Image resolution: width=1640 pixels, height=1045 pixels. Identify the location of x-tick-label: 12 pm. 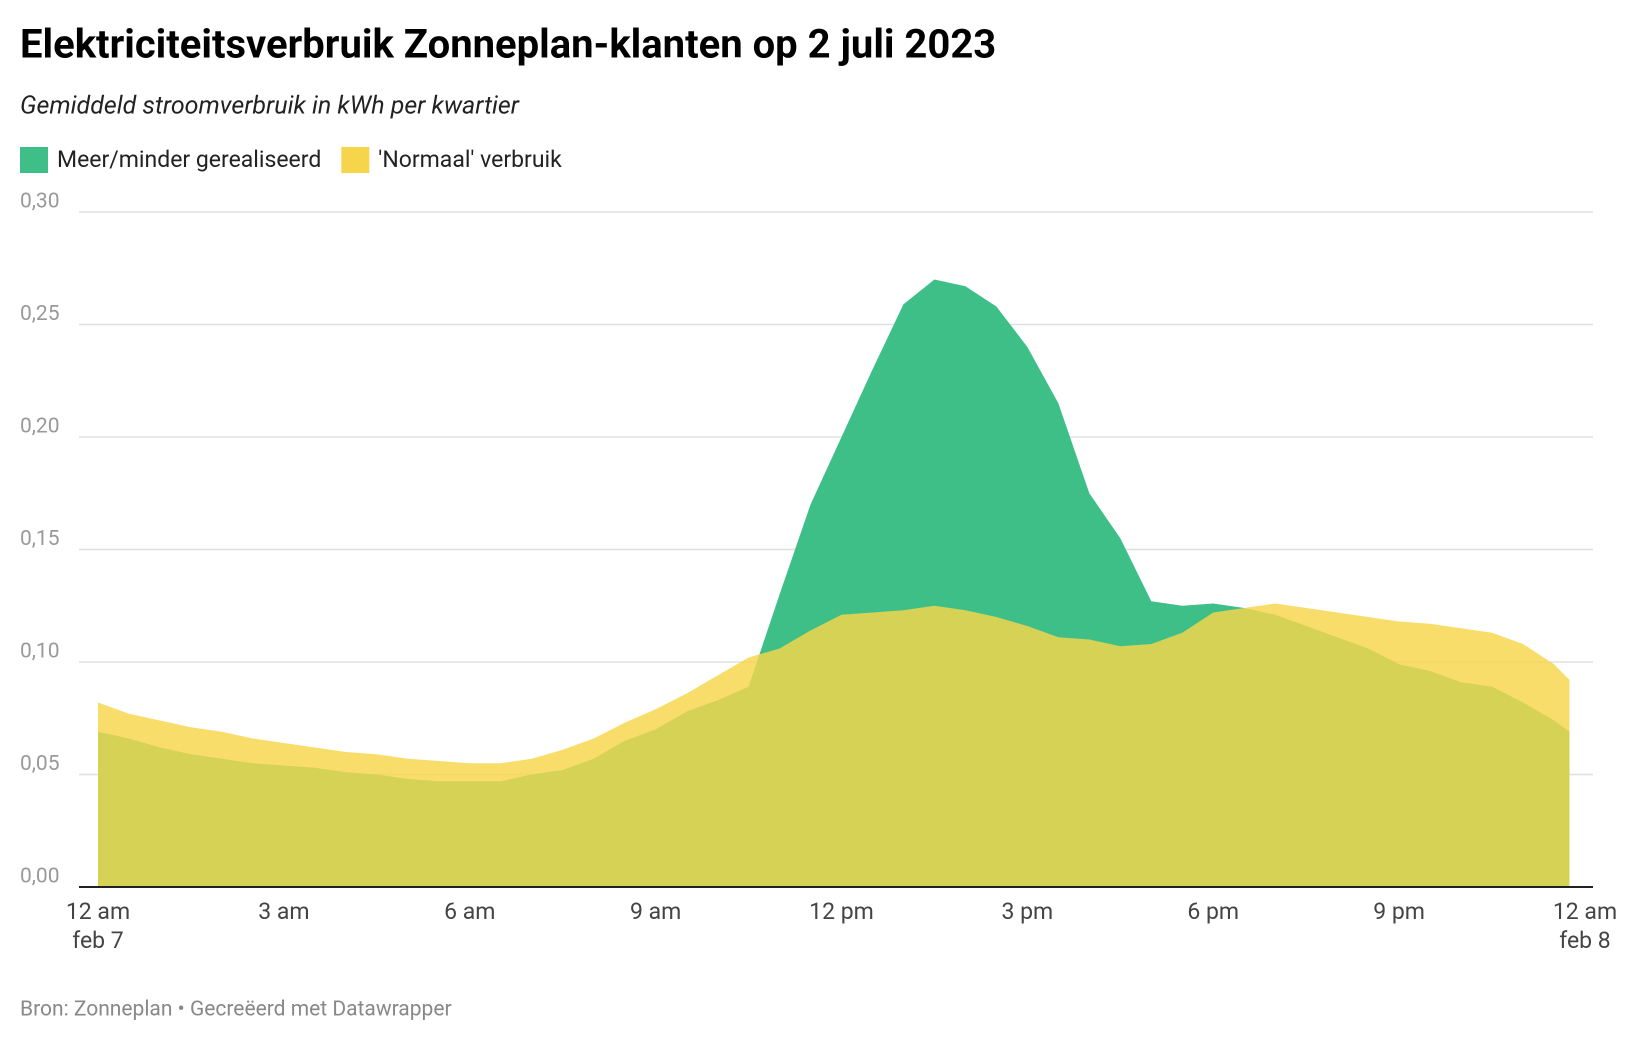
(841, 911).